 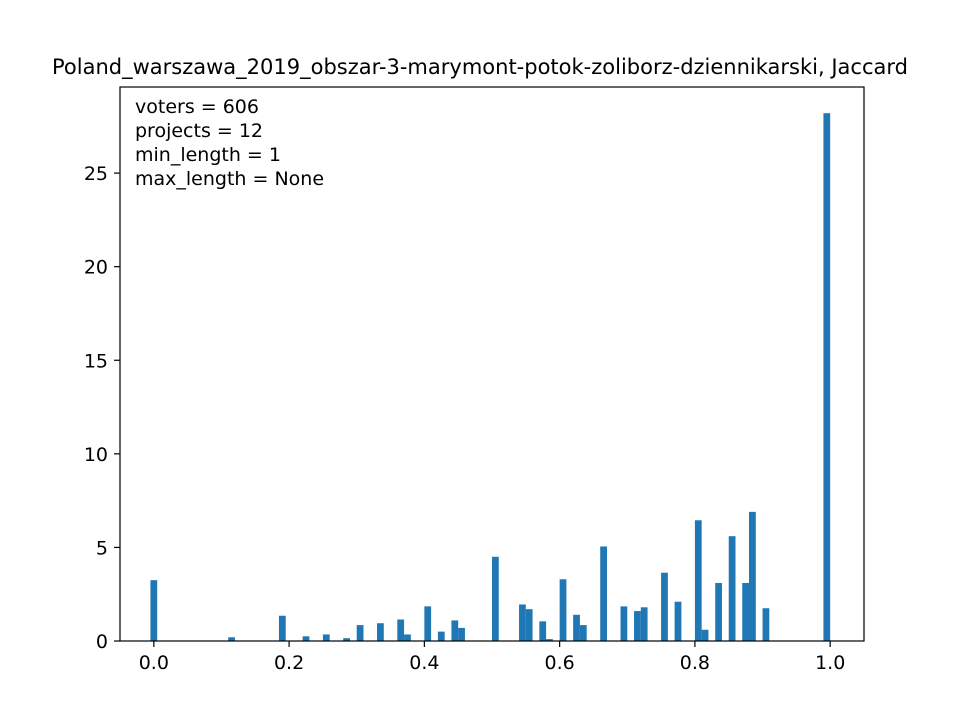 I want to click on annotation-line: voters = 606, so click(x=197, y=107).